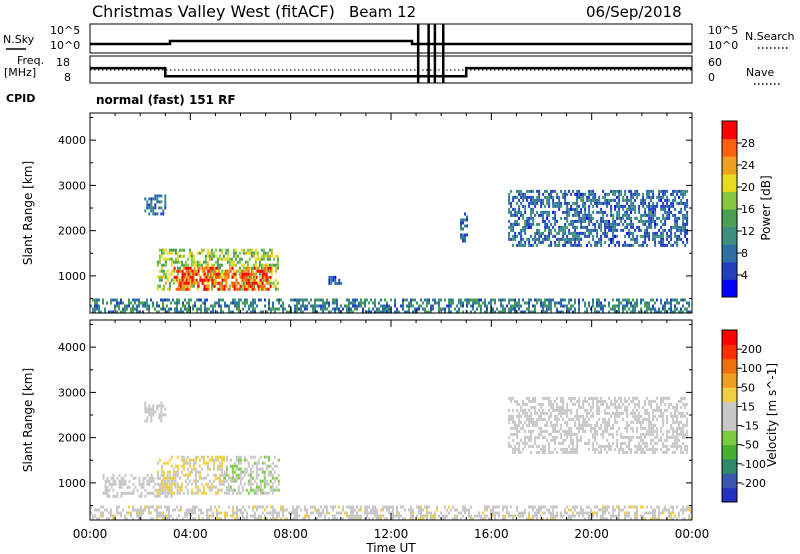 This screenshot has height=554, width=800. Describe the element at coordinates (65, 45) in the screenshot. I see `nsky-tick-bottom: 10^0` at that location.